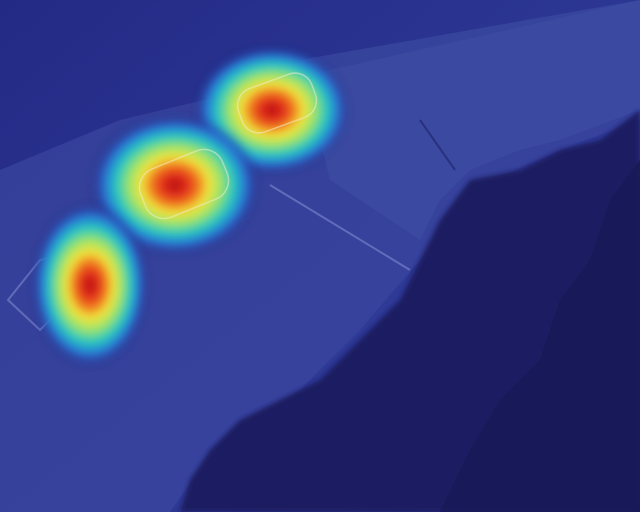 This screenshot has width=640, height=512. I want to click on curb-line, so click(437, 145).